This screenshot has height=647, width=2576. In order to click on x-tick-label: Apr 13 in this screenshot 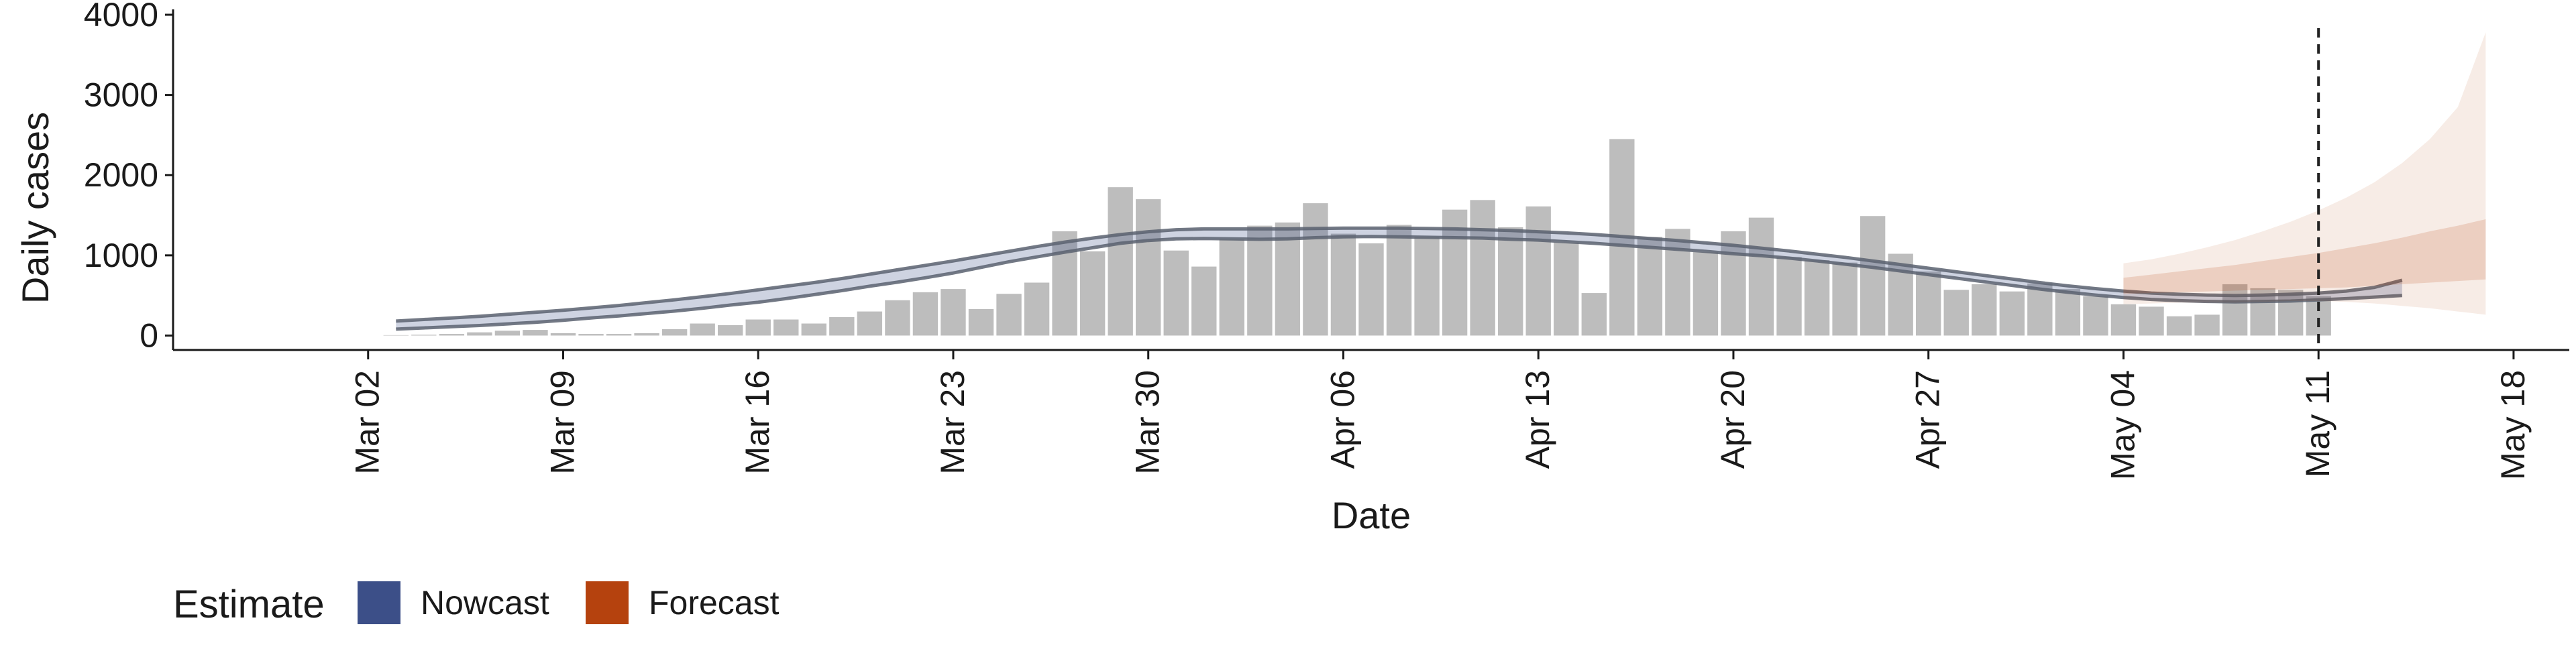, I will do `click(1537, 420)`.